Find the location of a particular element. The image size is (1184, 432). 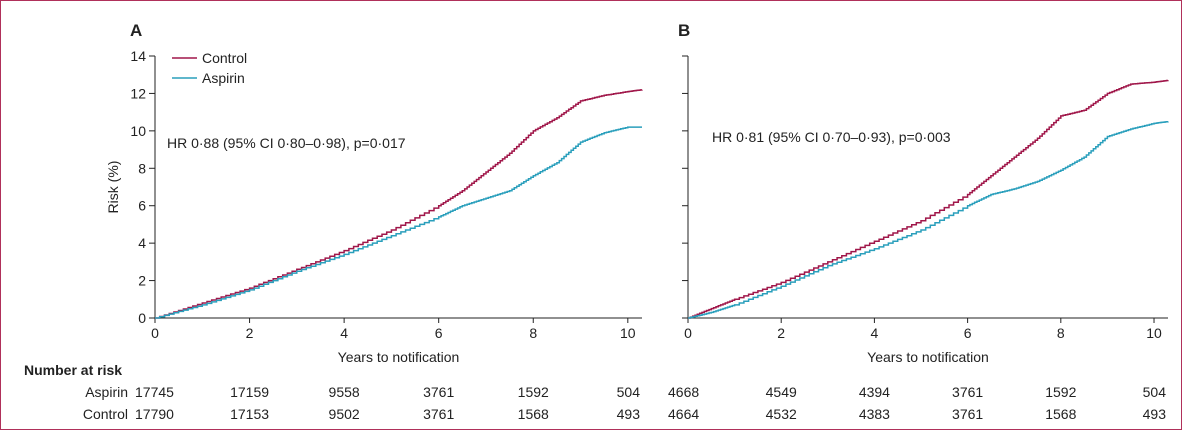

risk-value: 17159 is located at coordinates (249, 392).